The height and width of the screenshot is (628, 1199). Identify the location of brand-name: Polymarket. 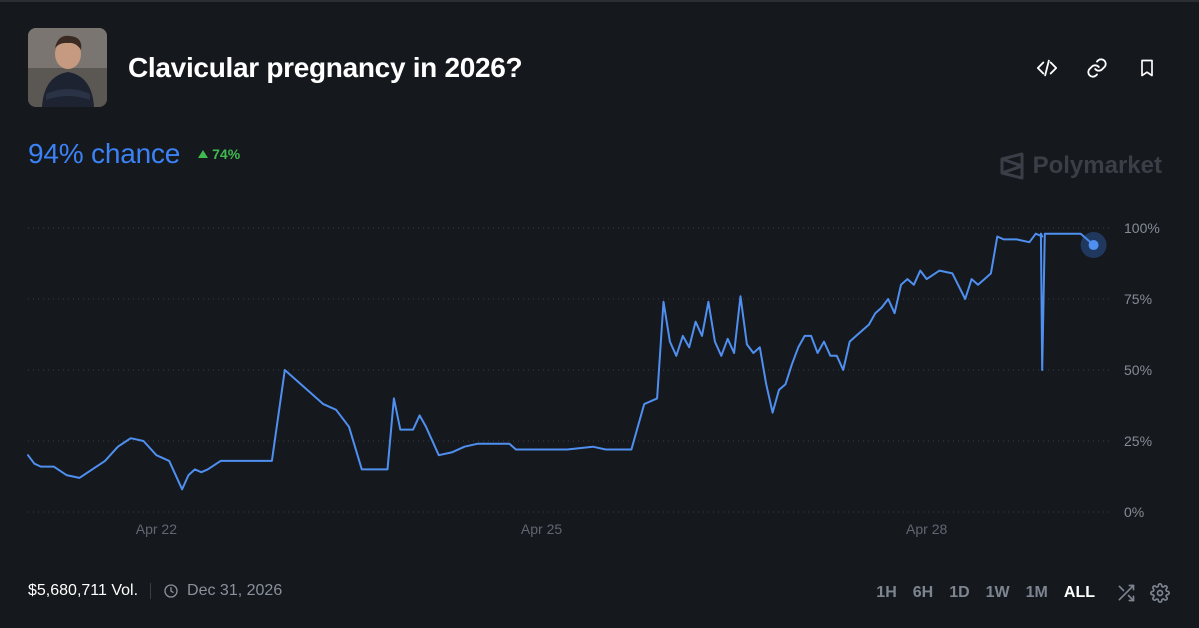
(1097, 165).